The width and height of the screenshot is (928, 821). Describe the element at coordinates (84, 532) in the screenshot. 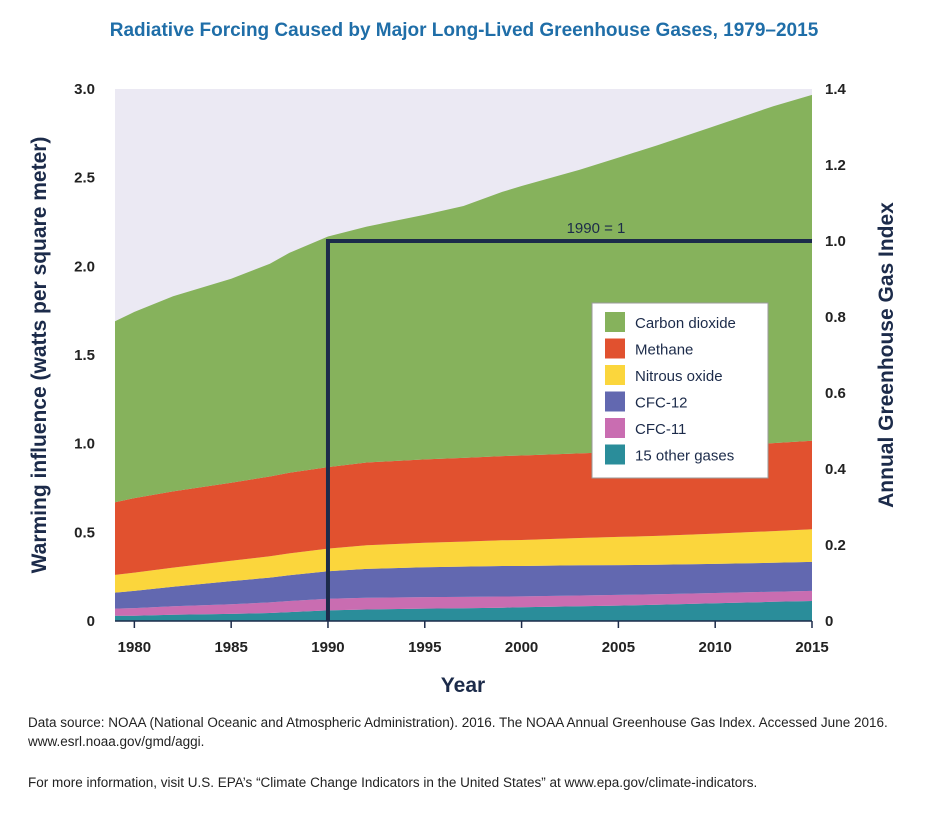

I see `y-tick-label: 0.5` at that location.